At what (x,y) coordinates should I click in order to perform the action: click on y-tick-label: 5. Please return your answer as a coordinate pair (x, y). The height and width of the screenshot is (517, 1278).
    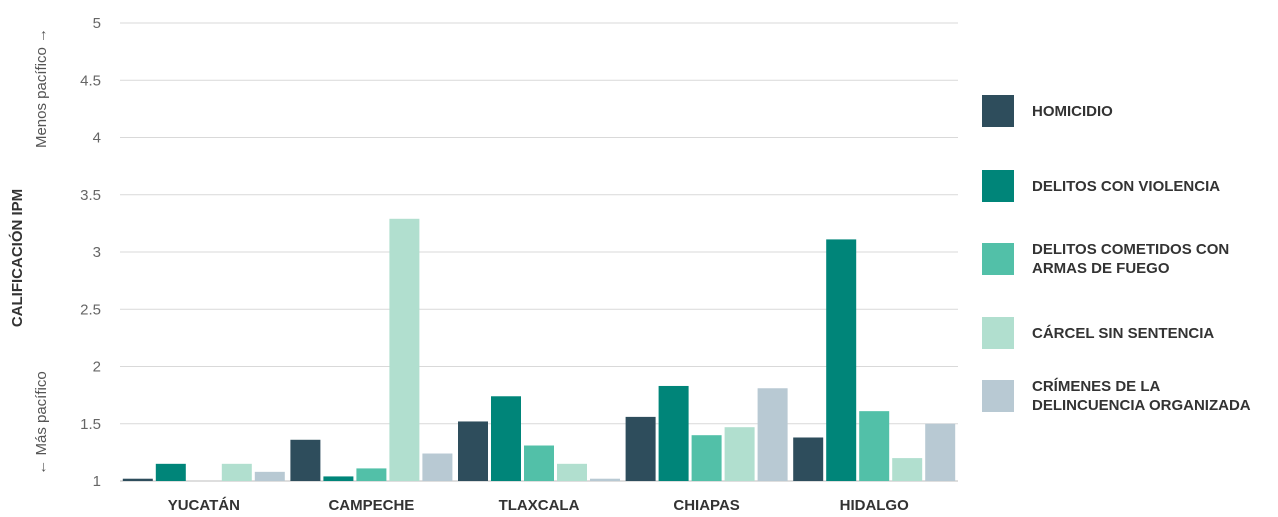
    Looking at the image, I should click on (97, 23).